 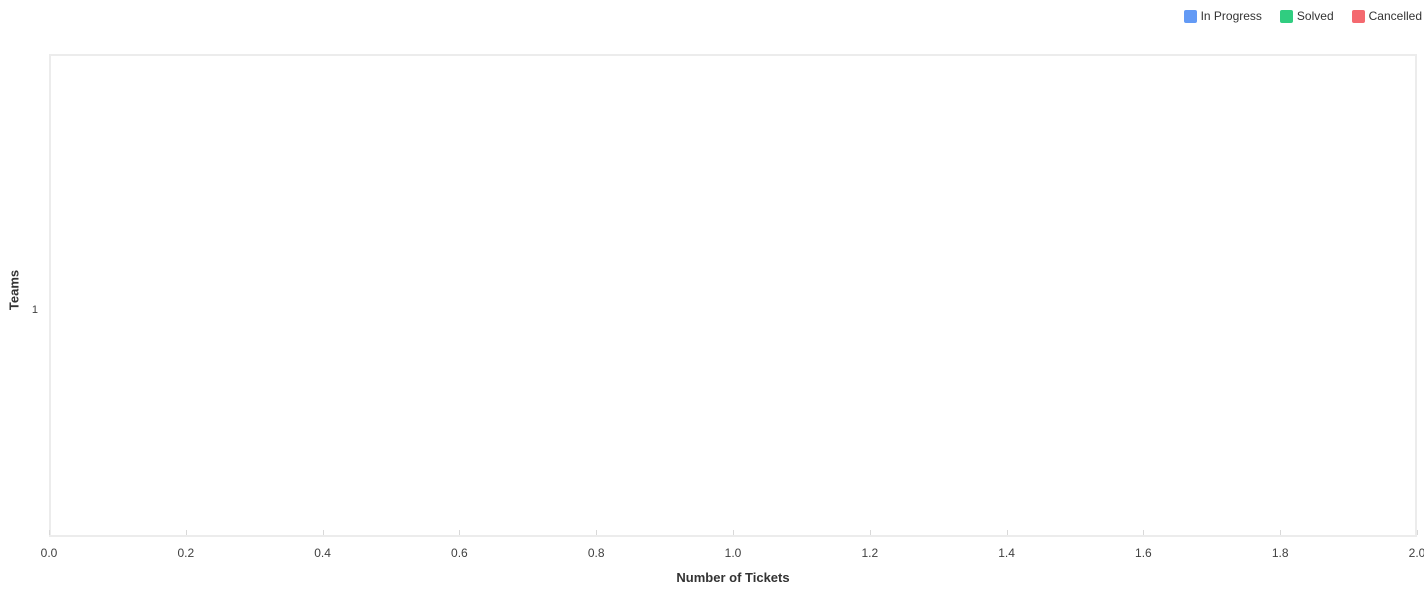 What do you see at coordinates (1395, 16) in the screenshot?
I see `legend-item-label: Cancelled` at bounding box center [1395, 16].